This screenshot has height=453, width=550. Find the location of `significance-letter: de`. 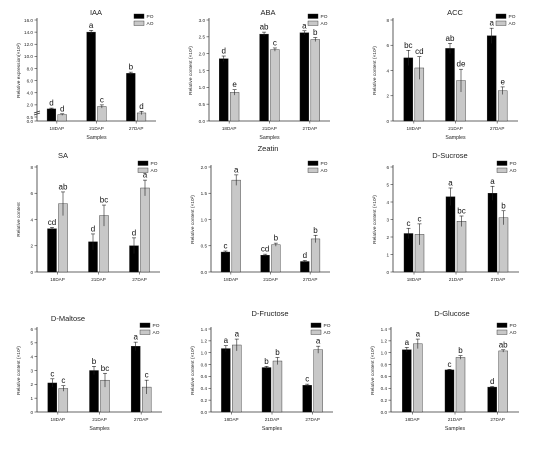

significance-letter: de is located at coordinates (461, 64).